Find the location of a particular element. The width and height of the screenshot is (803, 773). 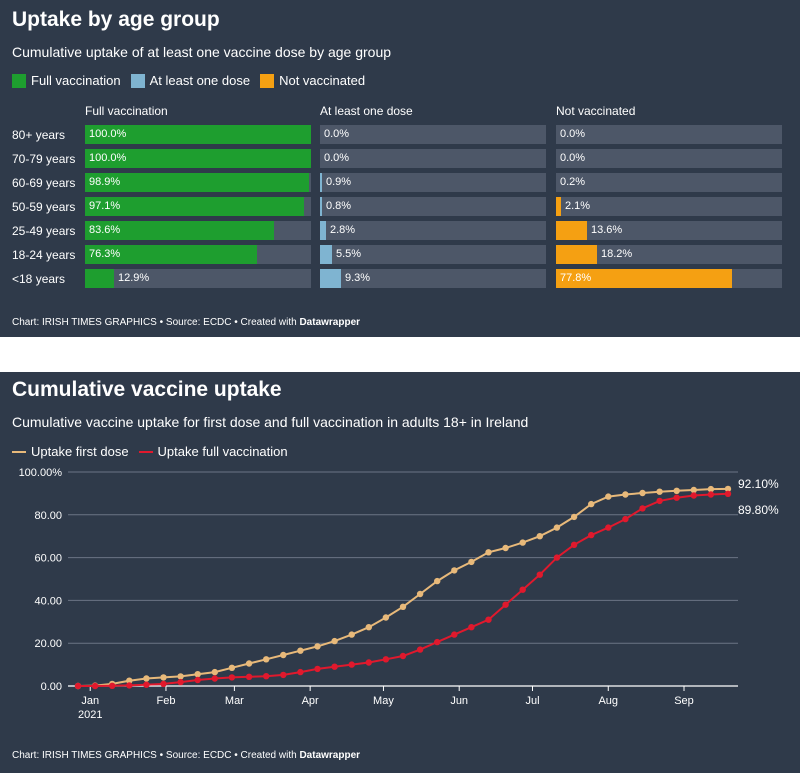

y-tick-label: 100.00% is located at coordinates (41, 473).